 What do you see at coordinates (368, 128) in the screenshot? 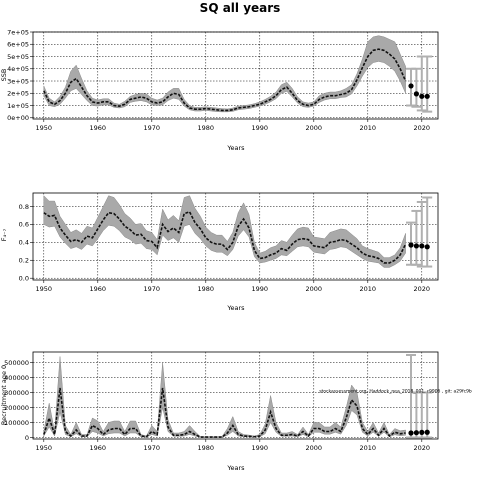
I see `panel-1-xtick-label-6: 2010` at bounding box center [368, 128].